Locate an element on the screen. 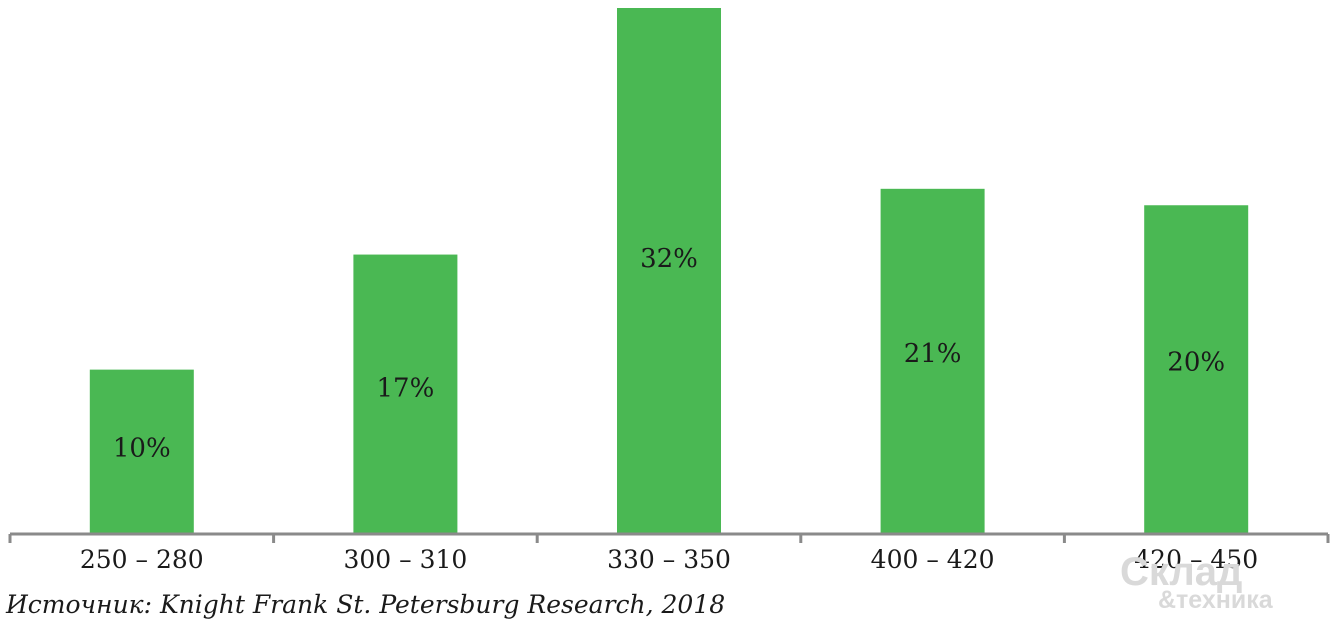 The height and width of the screenshot is (623, 1344). x-tick-label-2: 300 – 310 is located at coordinates (405, 559).